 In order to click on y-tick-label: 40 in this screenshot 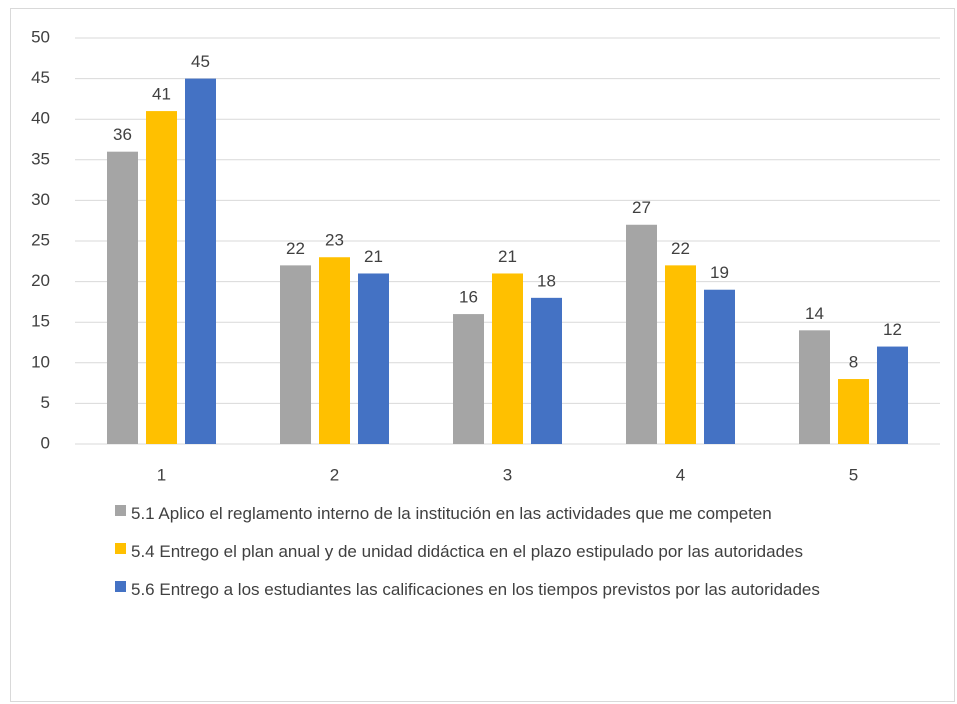, I will do `click(40, 118)`.